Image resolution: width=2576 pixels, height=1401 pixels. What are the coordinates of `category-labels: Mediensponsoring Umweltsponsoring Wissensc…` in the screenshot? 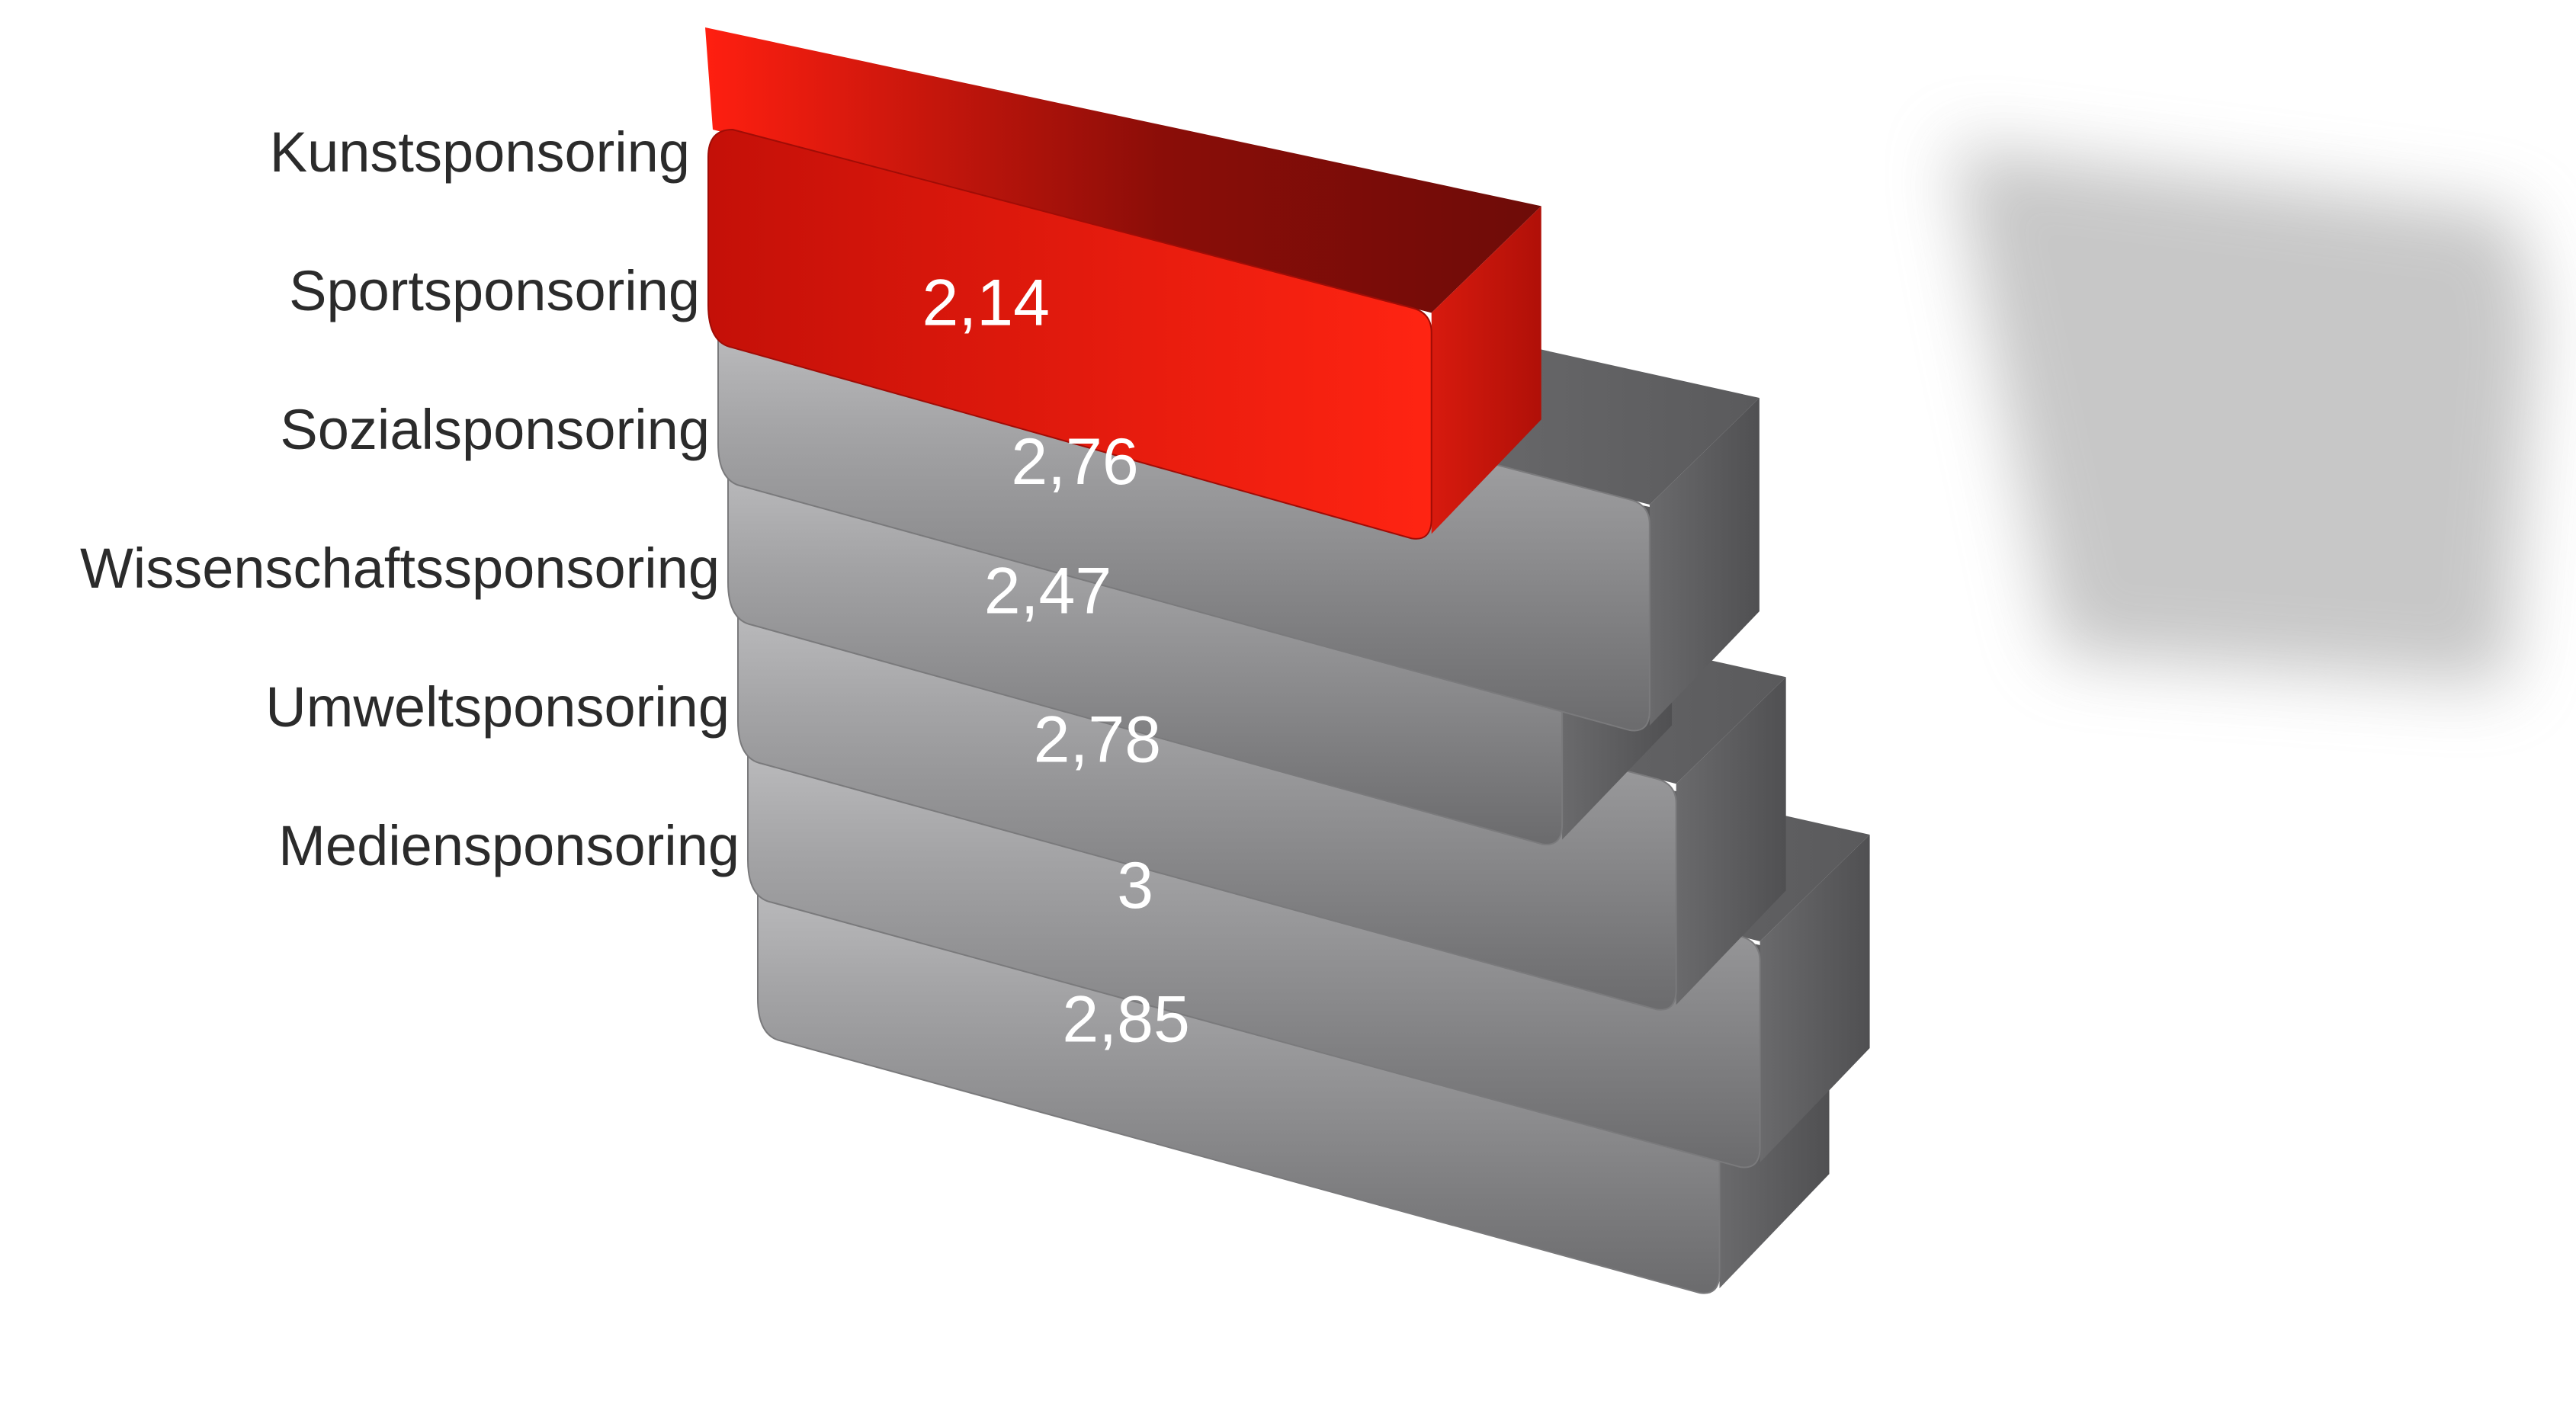 It's located at (409, 499).